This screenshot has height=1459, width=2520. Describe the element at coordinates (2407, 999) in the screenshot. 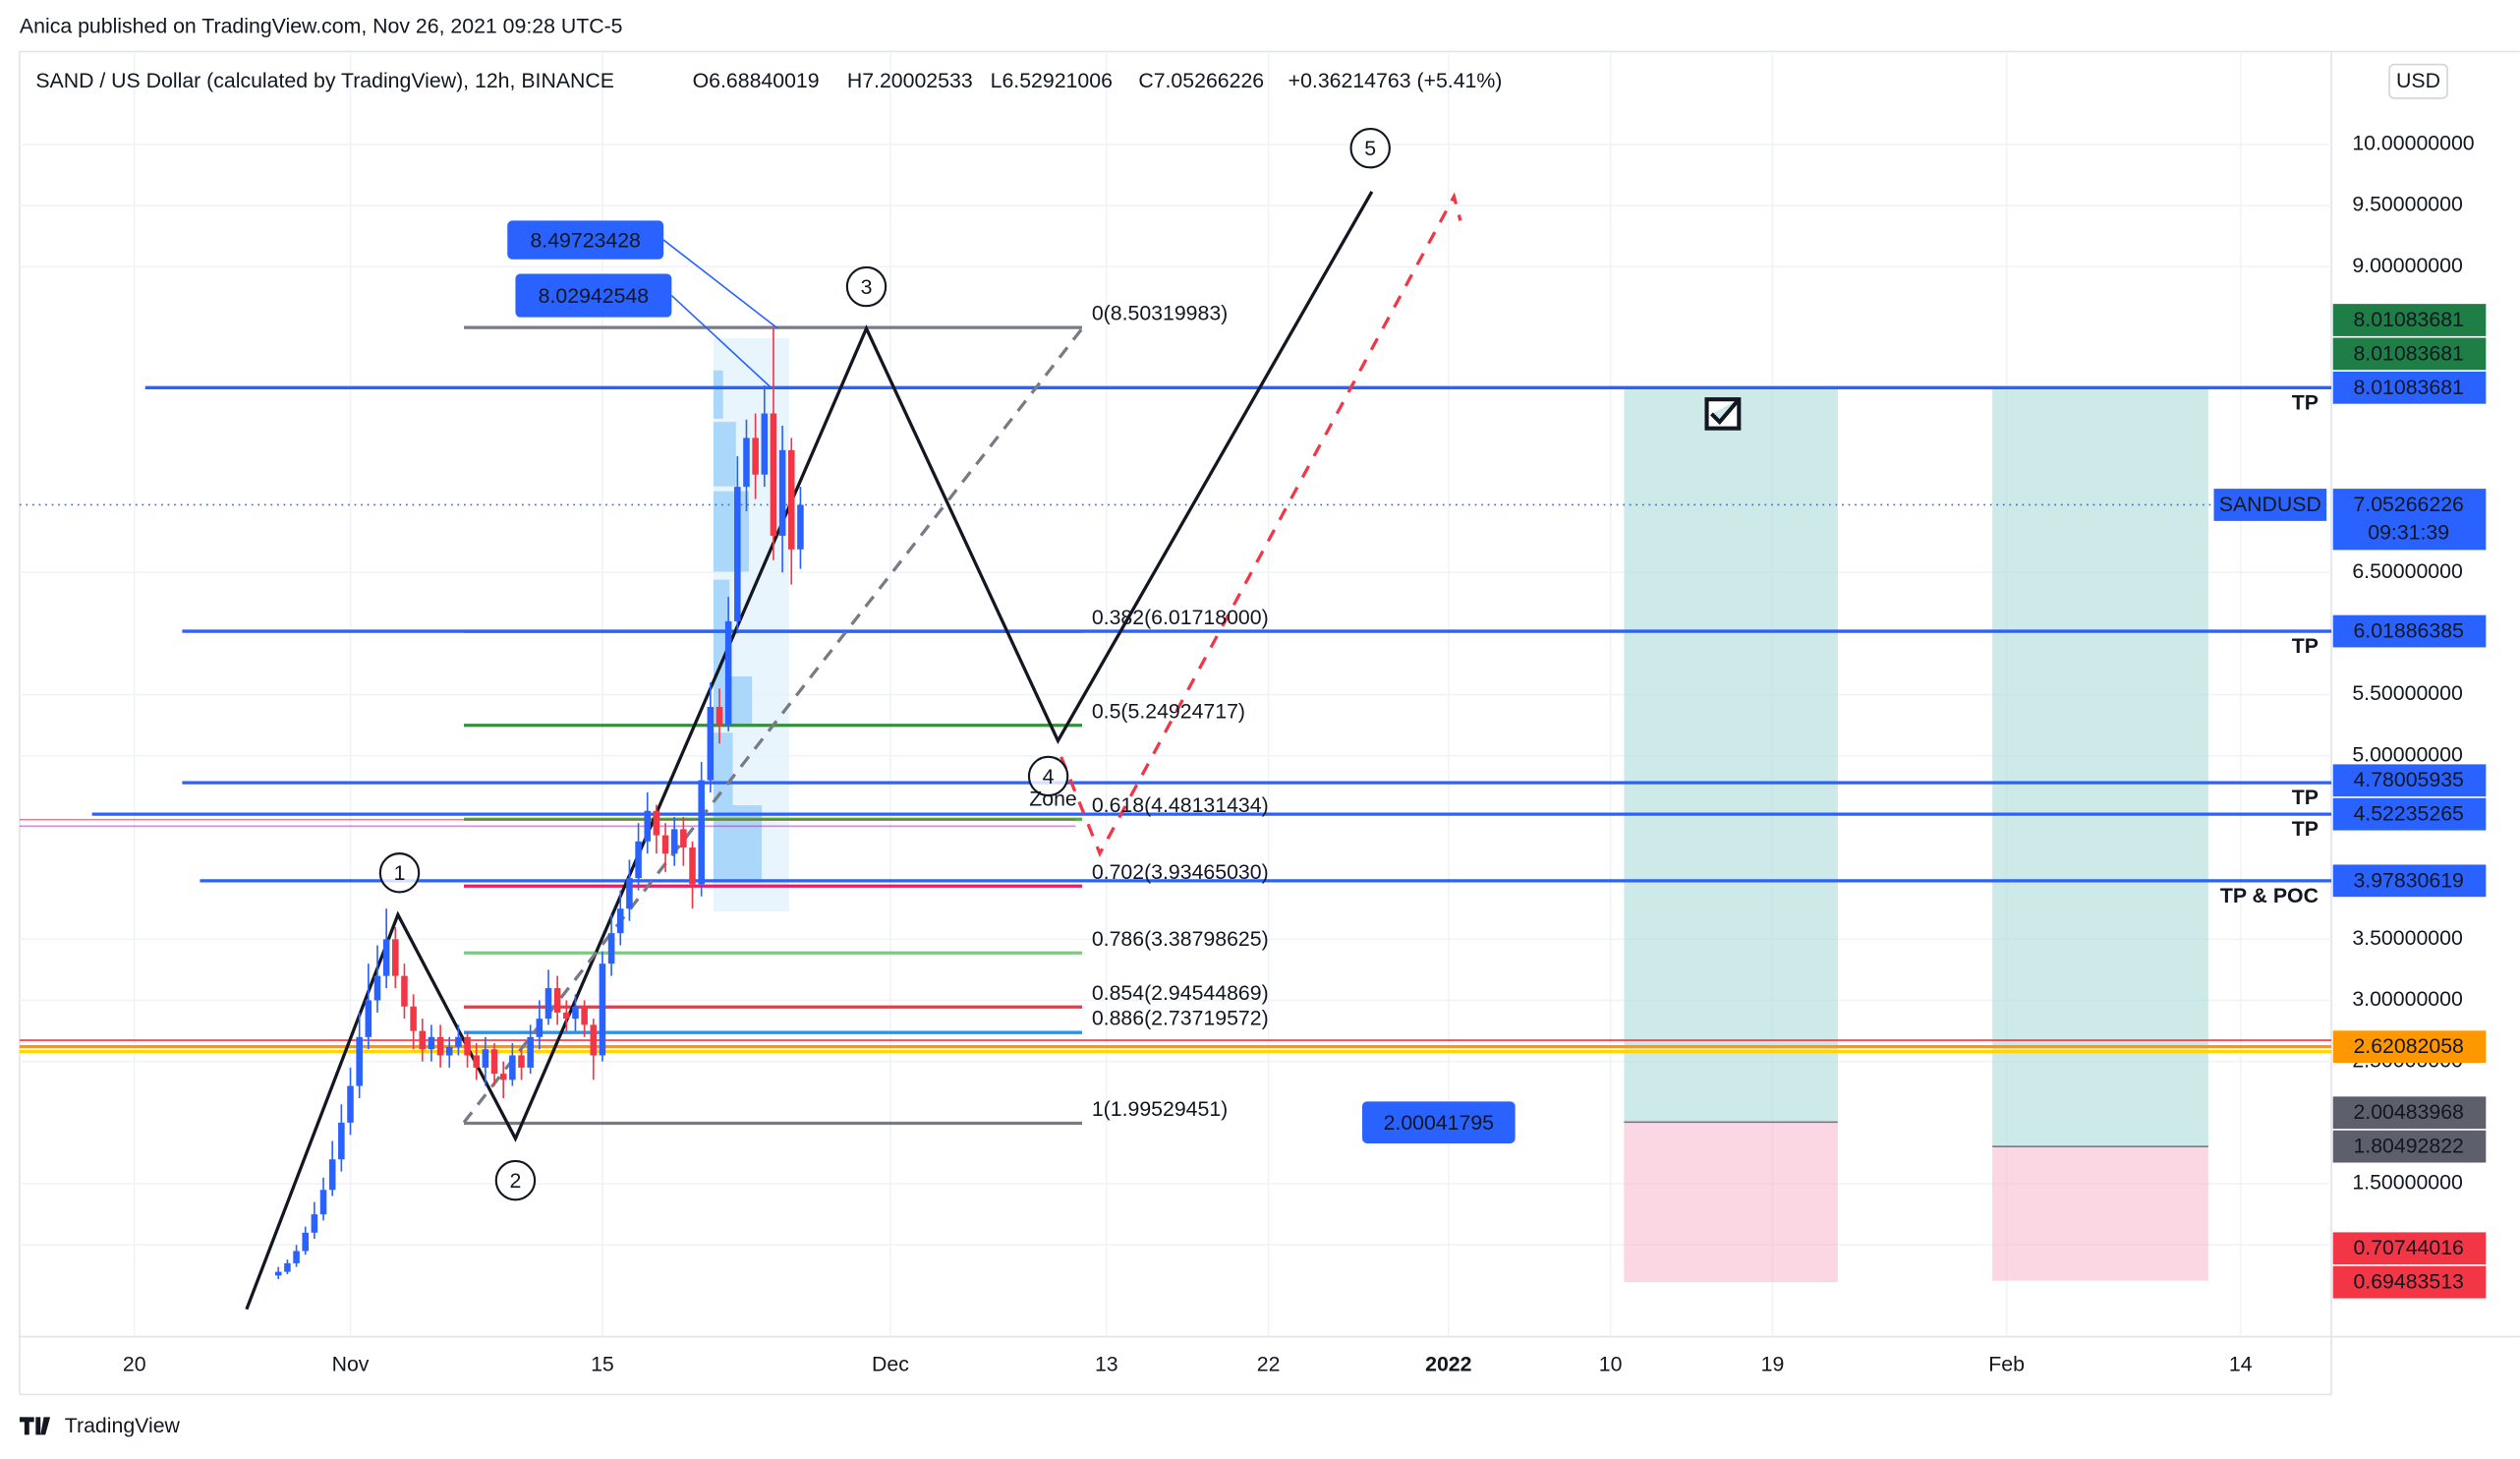

I see `y-tick-label: 3.00000000` at that location.